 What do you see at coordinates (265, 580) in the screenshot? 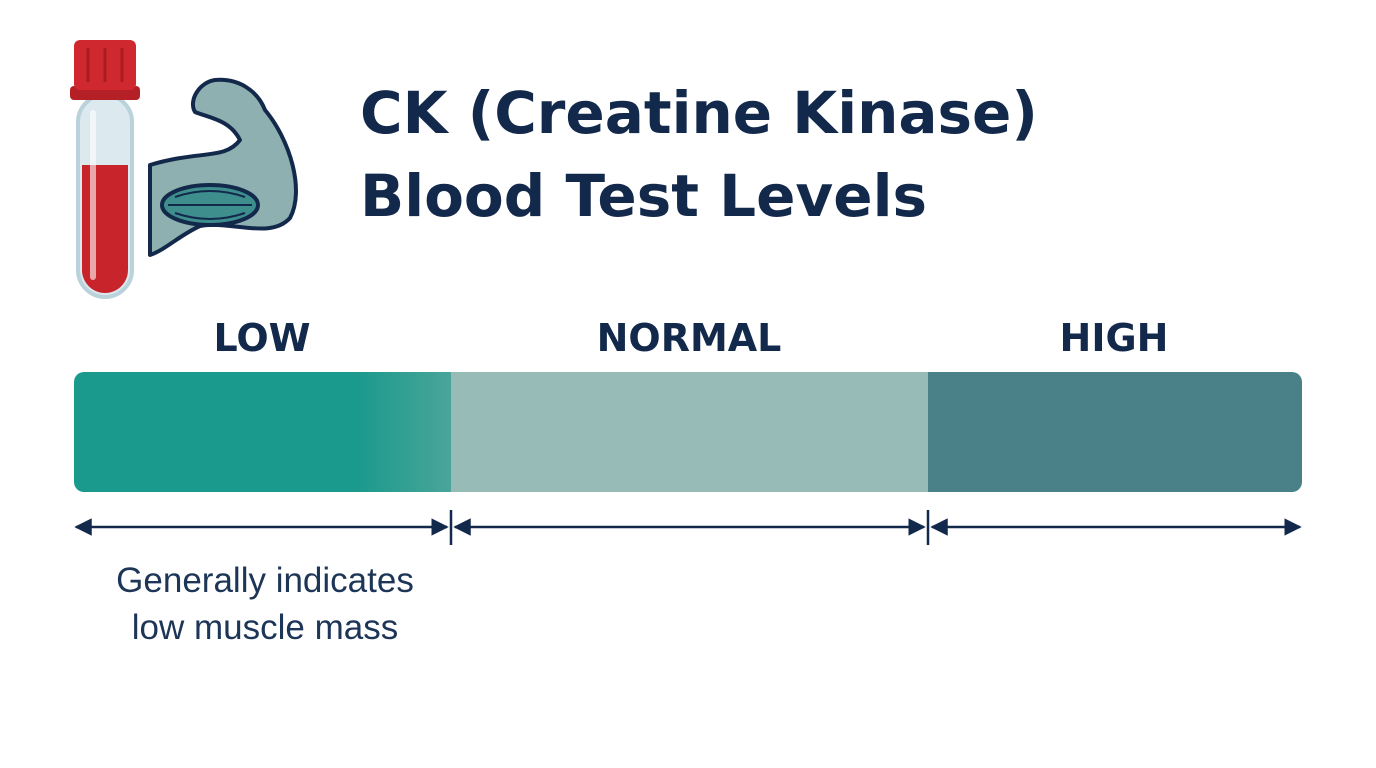
I see `note-line: Generally indicates` at bounding box center [265, 580].